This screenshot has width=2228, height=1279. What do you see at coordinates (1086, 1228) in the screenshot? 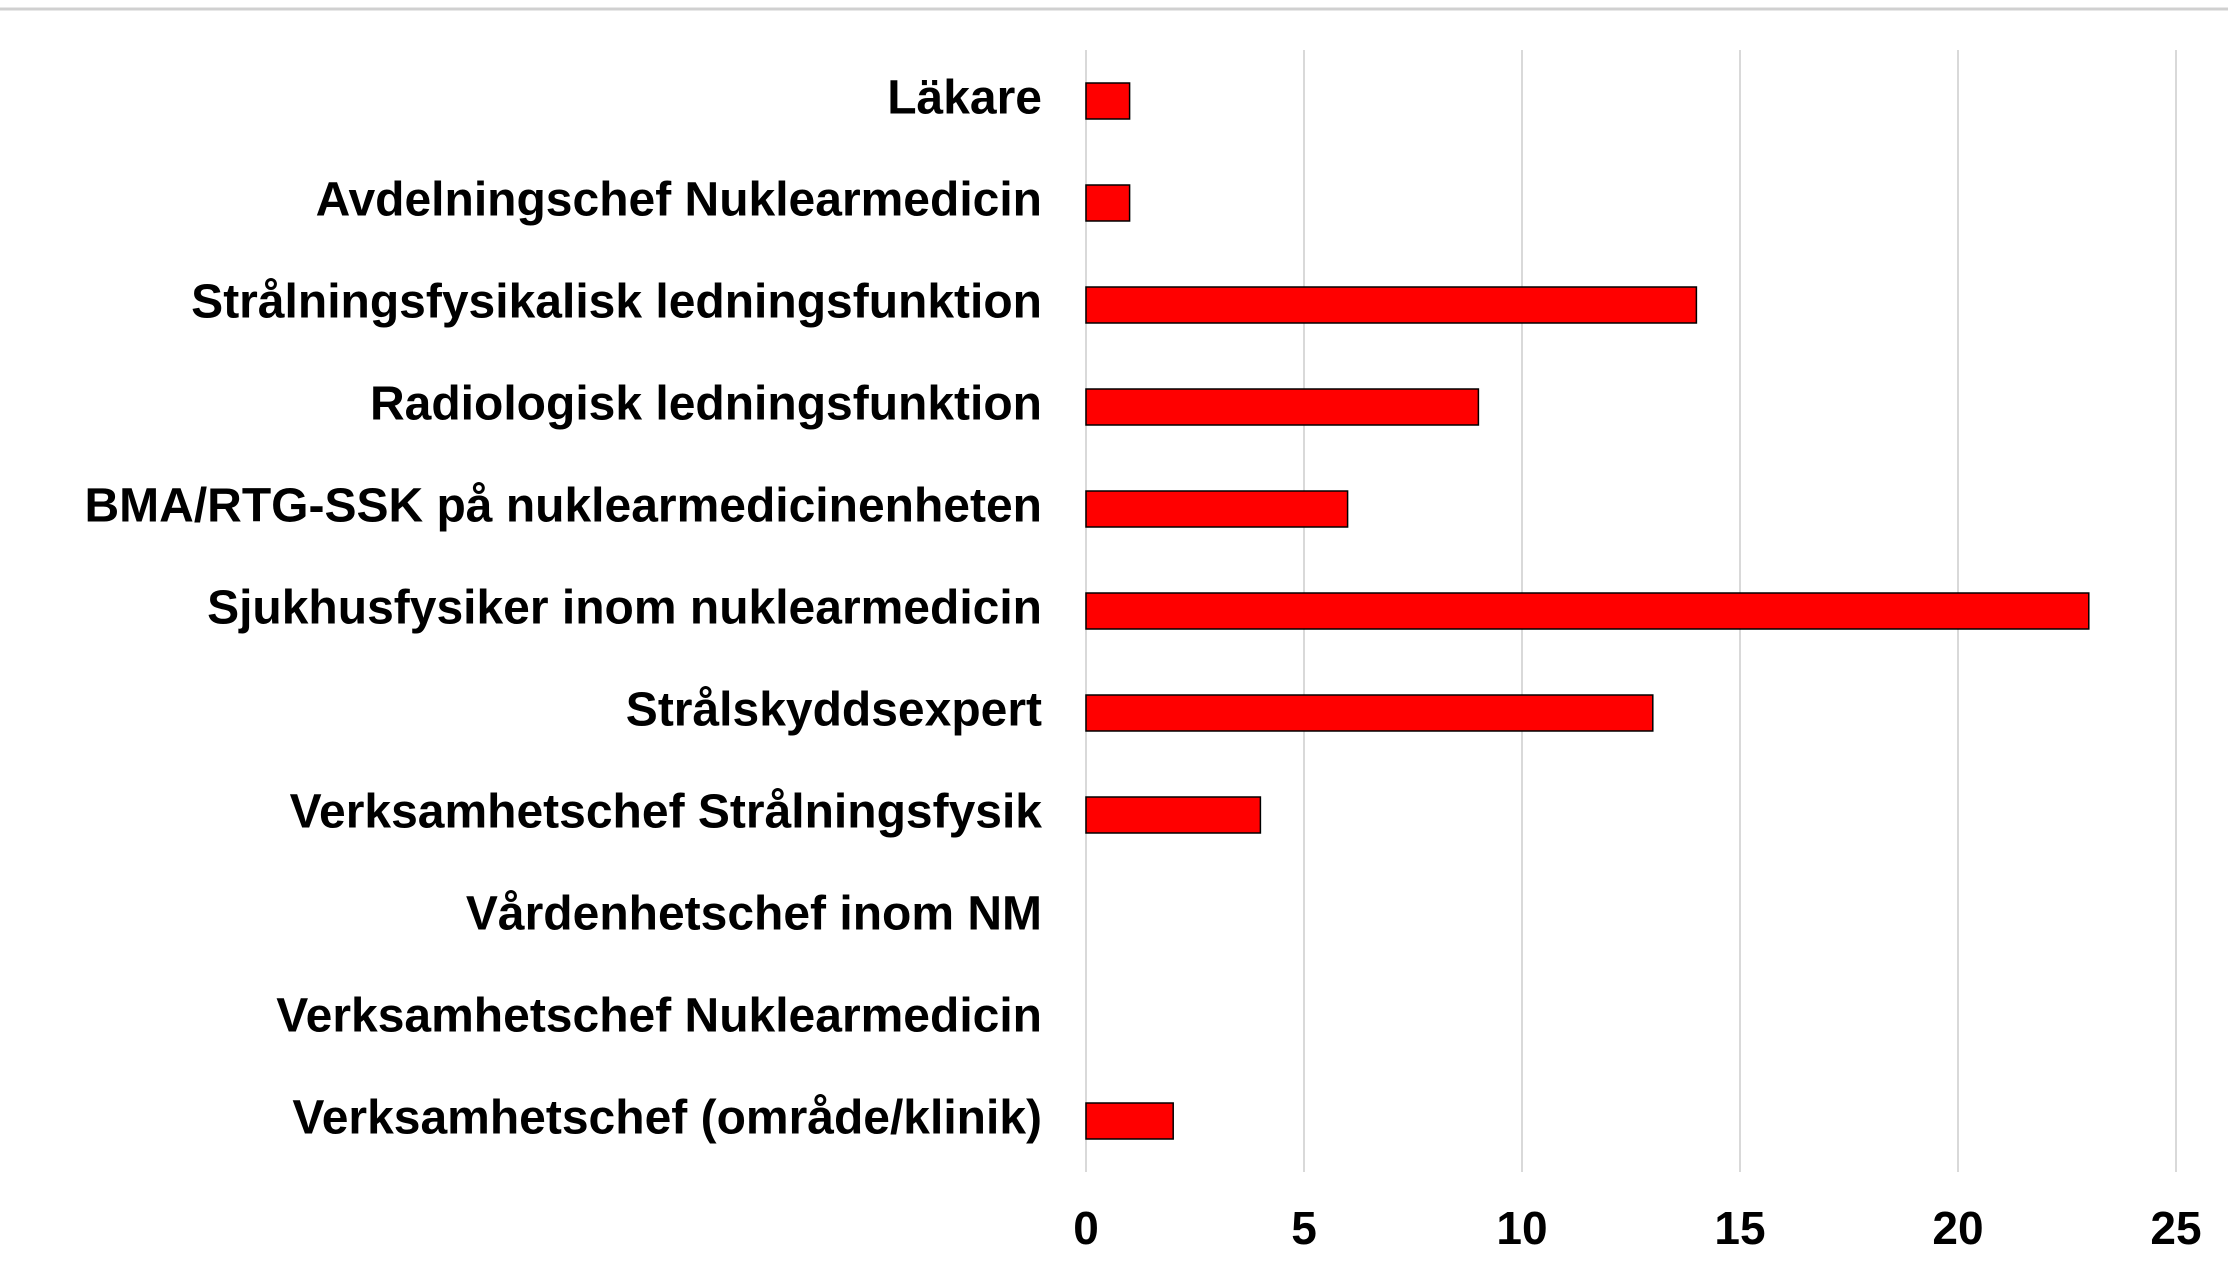
I see `x-tick-label: 0` at bounding box center [1086, 1228].